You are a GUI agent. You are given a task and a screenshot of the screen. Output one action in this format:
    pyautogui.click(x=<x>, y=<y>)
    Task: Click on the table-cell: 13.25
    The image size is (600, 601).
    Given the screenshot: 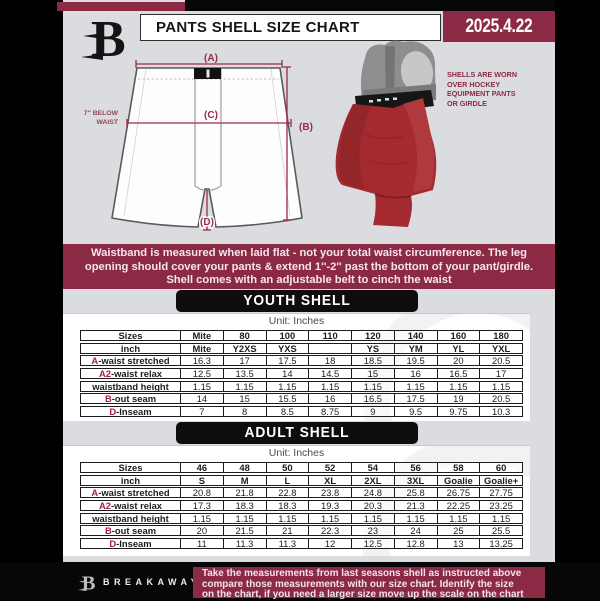 What is the action you would take?
    pyautogui.click(x=501, y=544)
    